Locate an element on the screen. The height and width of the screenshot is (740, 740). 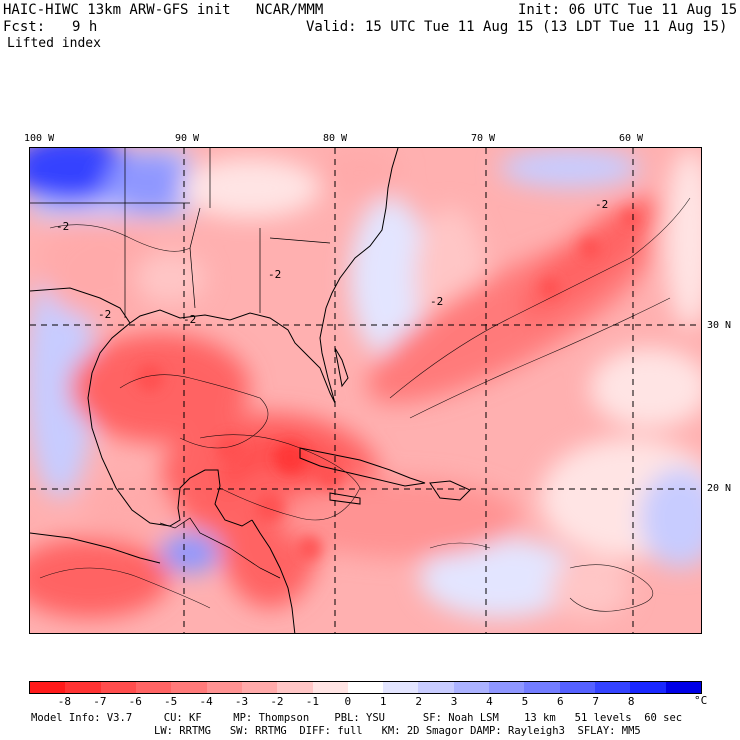
colorbar-tick-label: -5 is located at coordinates (171, 701).